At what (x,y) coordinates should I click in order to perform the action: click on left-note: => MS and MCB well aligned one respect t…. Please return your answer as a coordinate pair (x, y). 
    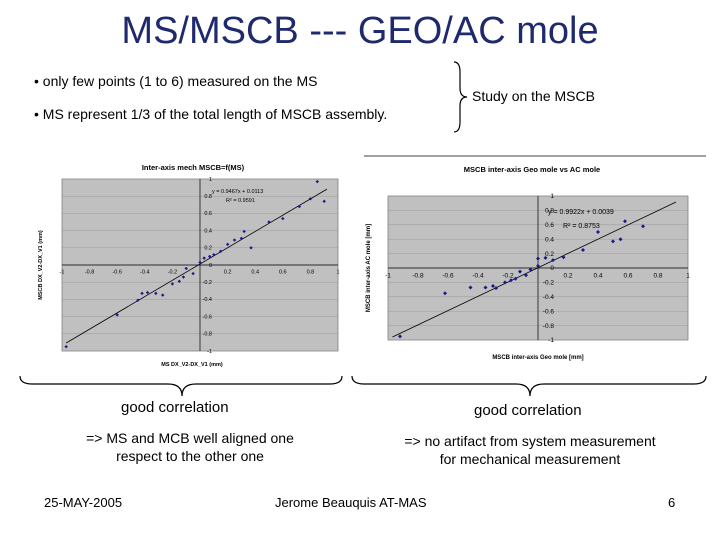
    Looking at the image, I should click on (190, 447).